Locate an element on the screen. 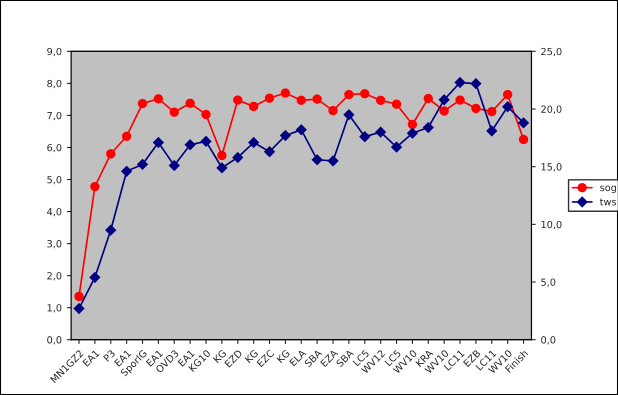 This screenshot has width=618, height=395. x-tick-label: EA1 is located at coordinates (91, 358).